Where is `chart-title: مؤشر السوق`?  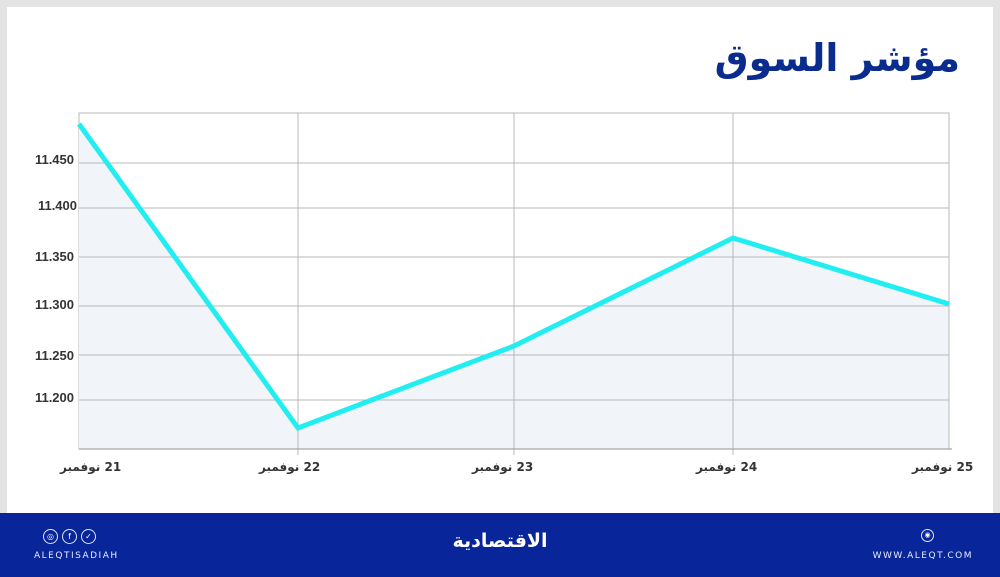 chart-title: مؤشر السوق is located at coordinates (837, 58).